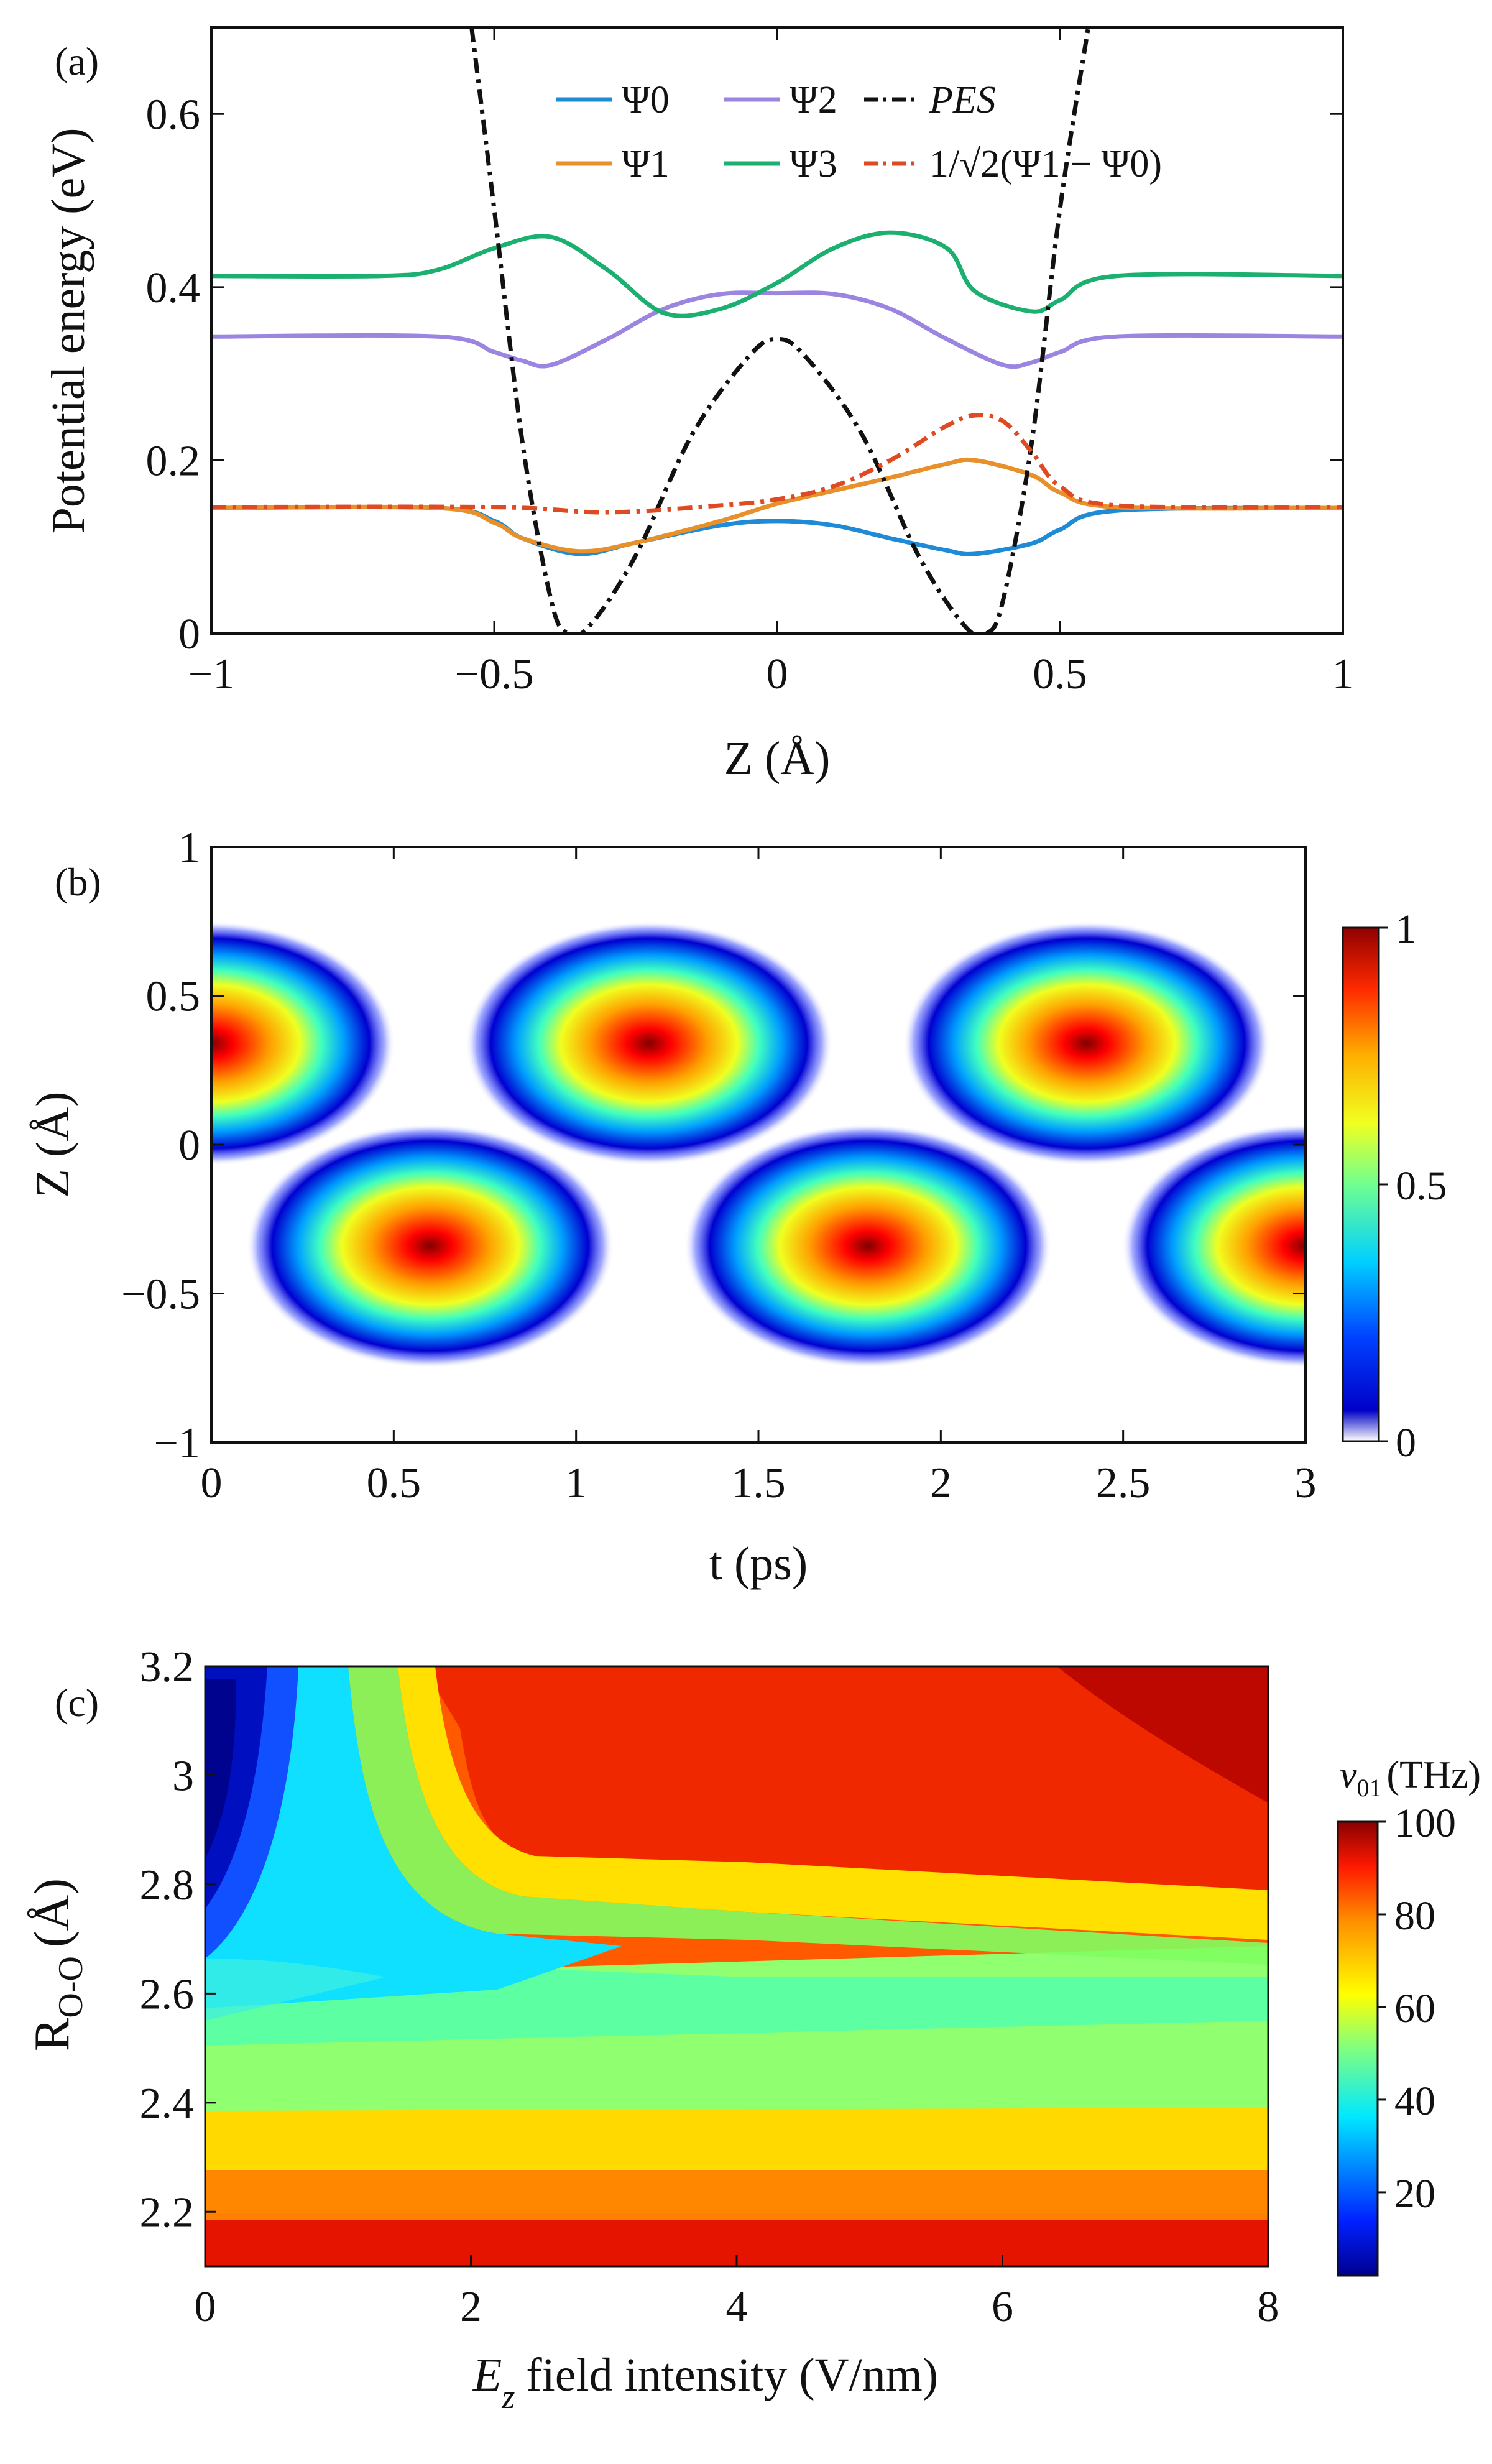  Describe the element at coordinates (167, 1667) in the screenshot. I see `y-tick-label: 3.2` at that location.